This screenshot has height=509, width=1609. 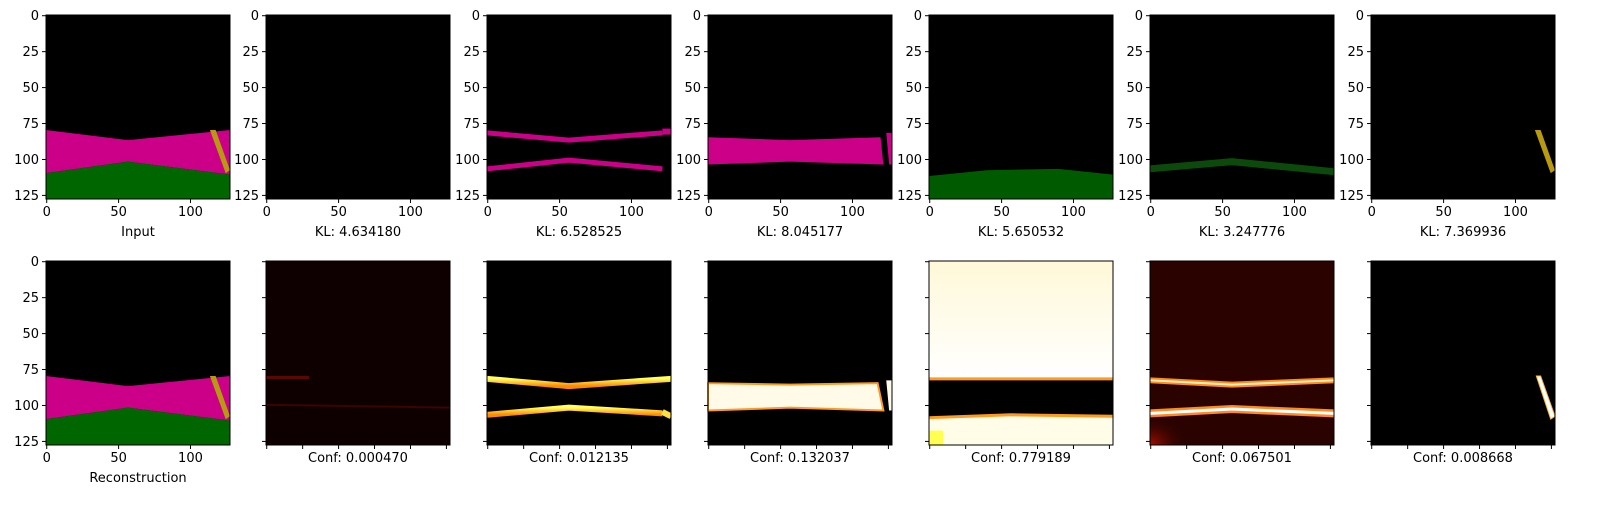 I want to click on heat-edge-top, so click(x=579, y=382).